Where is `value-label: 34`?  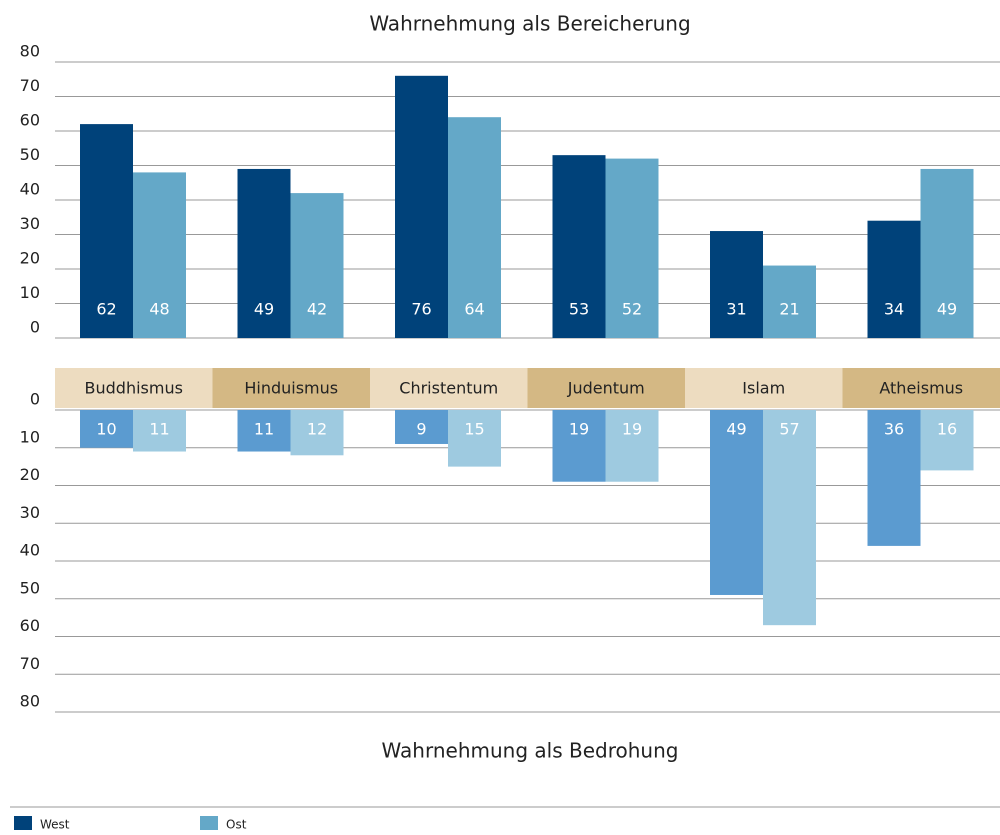
value-label: 34 is located at coordinates (894, 309).